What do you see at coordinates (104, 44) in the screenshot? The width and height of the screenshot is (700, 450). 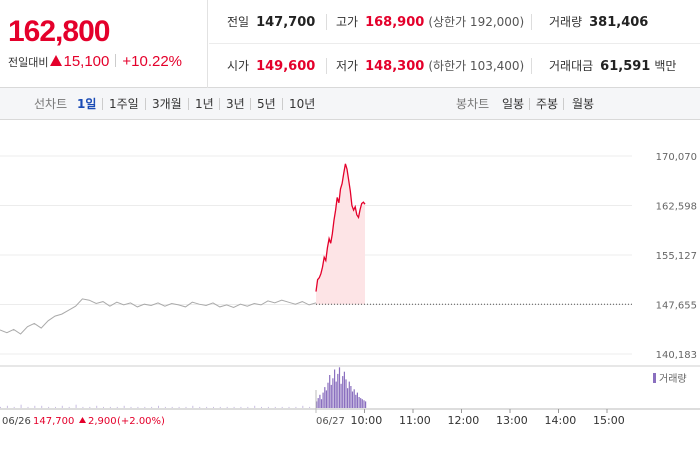 I see `current-price-box: 162,800 전일대비 15,100 +10.22%` at bounding box center [104, 44].